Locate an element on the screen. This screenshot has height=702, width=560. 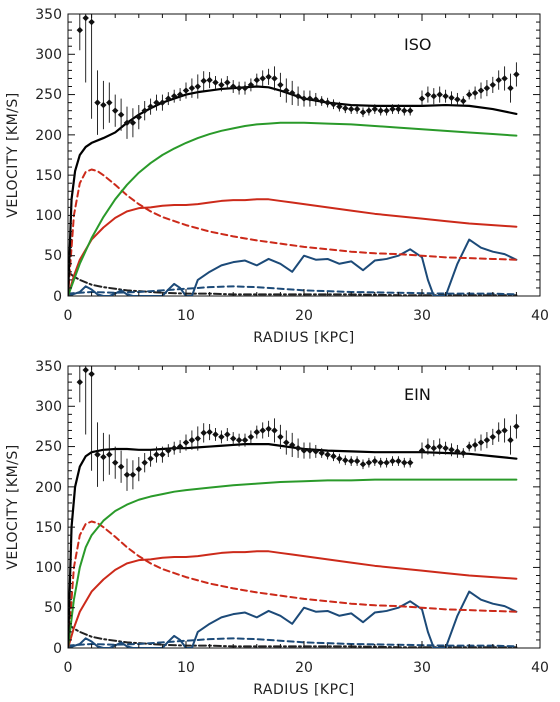
panel-title: EIN is located at coordinates (417, 394).